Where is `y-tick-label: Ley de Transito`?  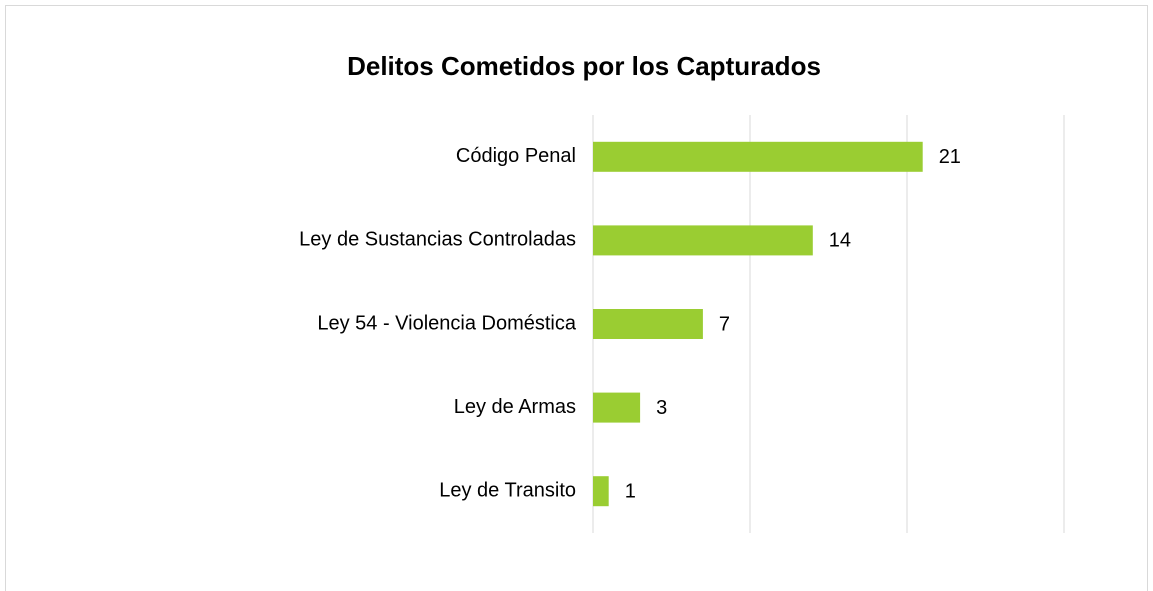
y-tick-label: Ley de Transito is located at coordinates (507, 490).